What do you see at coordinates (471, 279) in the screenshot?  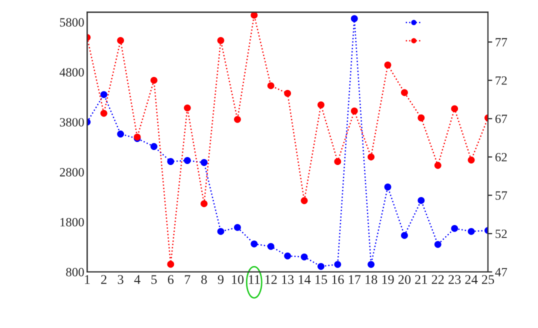 I see `x-tick-label: 24` at bounding box center [471, 279].